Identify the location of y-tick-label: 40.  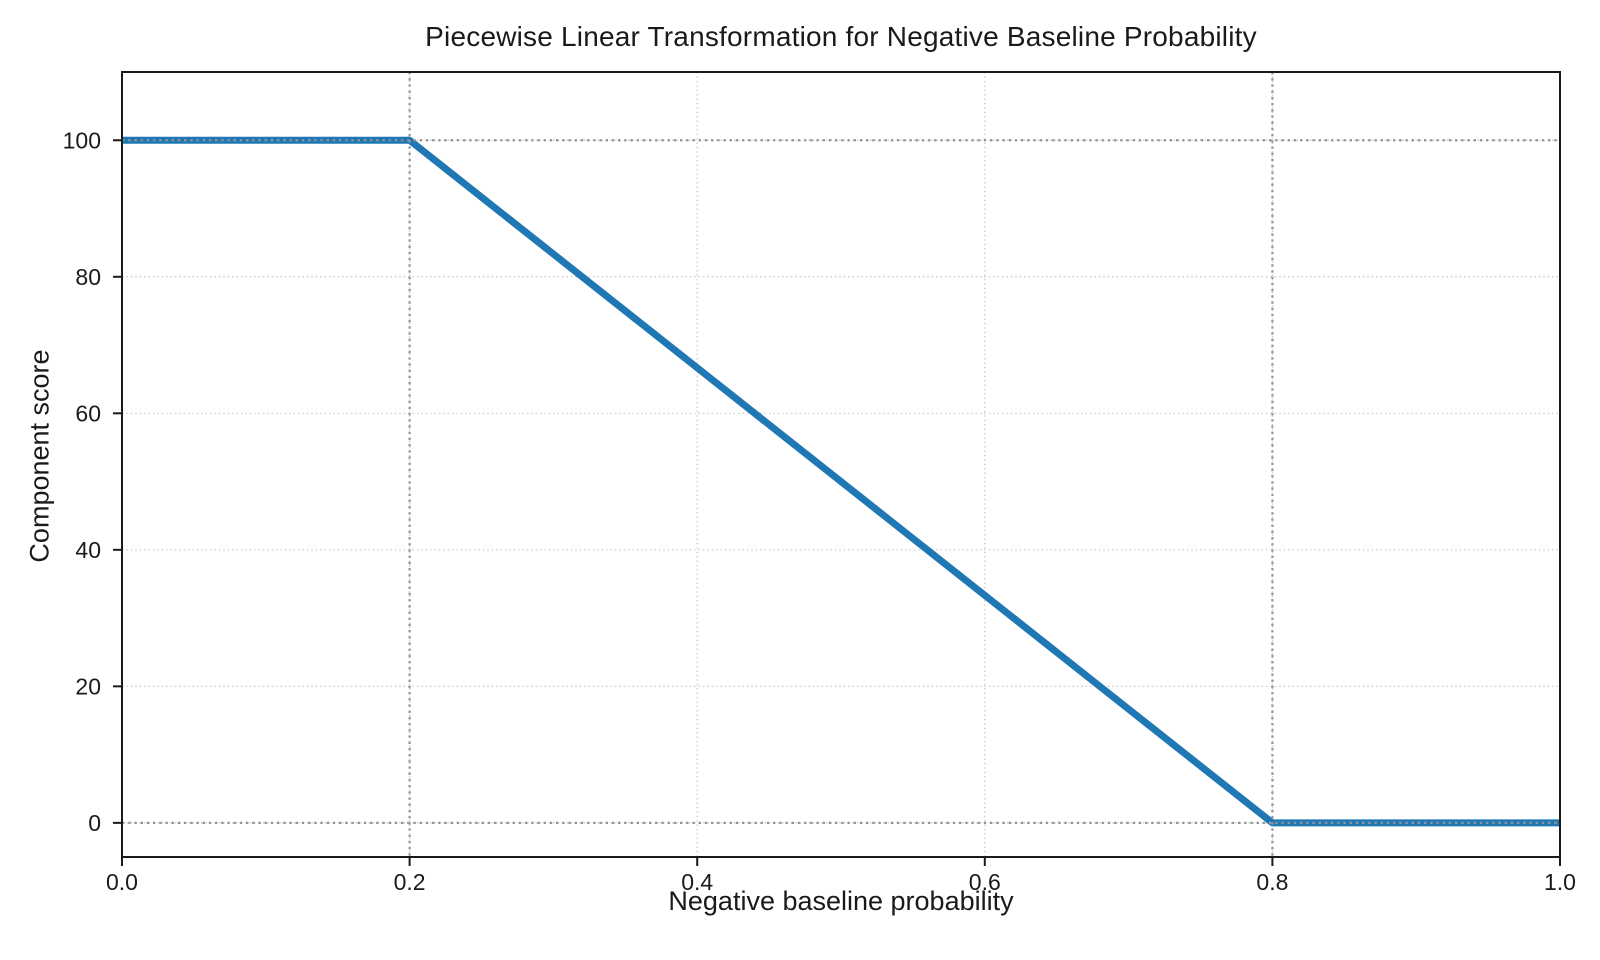
(88, 550).